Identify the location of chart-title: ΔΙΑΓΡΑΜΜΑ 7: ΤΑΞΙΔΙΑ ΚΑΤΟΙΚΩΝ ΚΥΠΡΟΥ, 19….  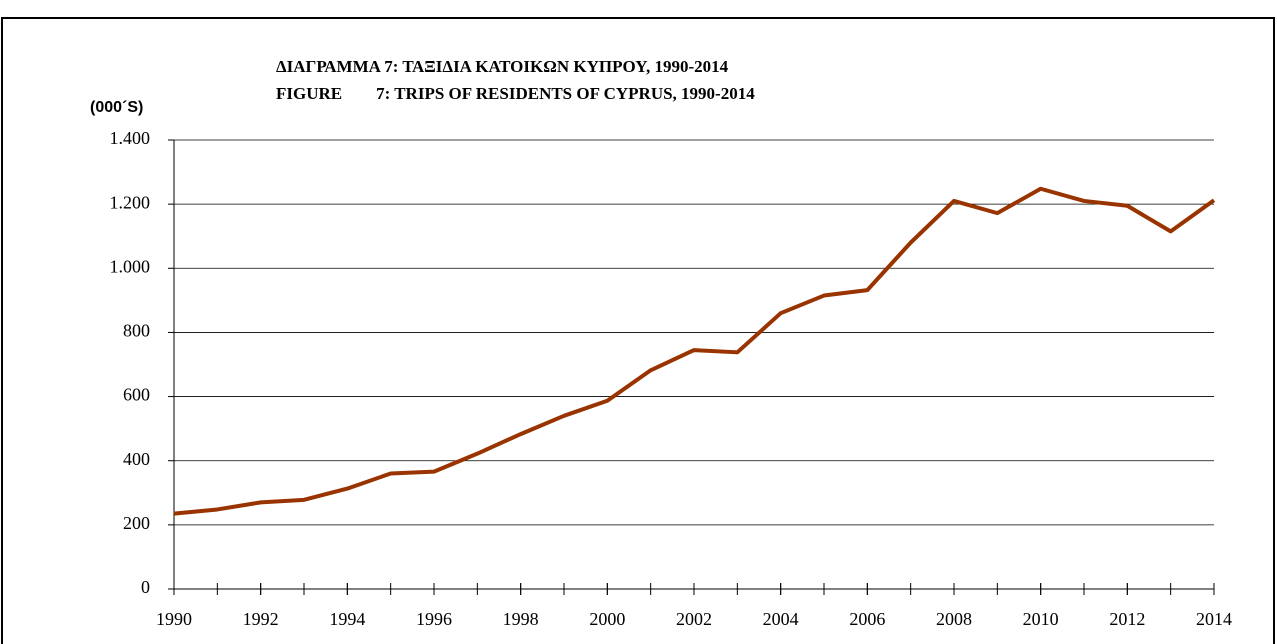
(502, 66).